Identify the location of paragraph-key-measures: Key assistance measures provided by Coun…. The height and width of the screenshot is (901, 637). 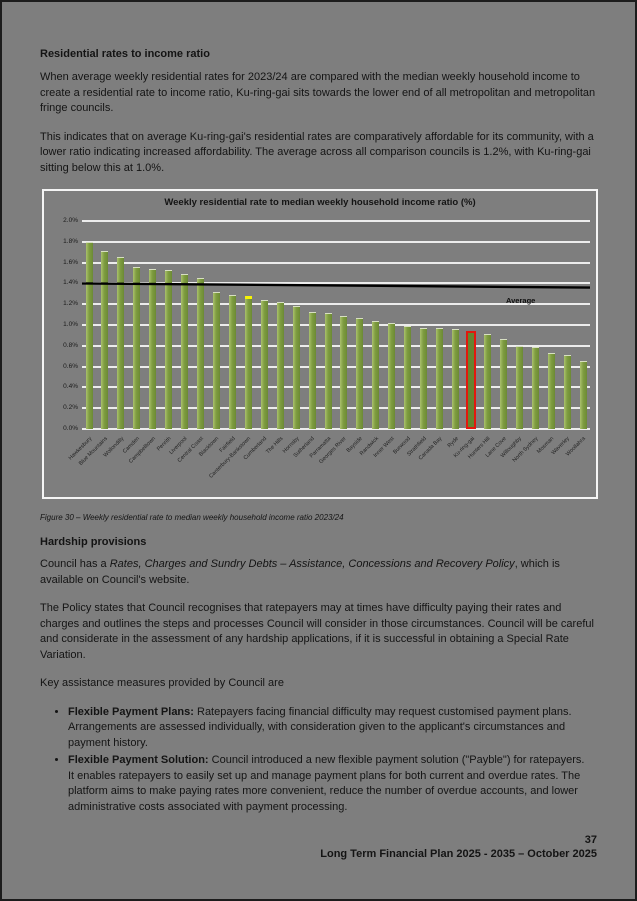
(162, 683).